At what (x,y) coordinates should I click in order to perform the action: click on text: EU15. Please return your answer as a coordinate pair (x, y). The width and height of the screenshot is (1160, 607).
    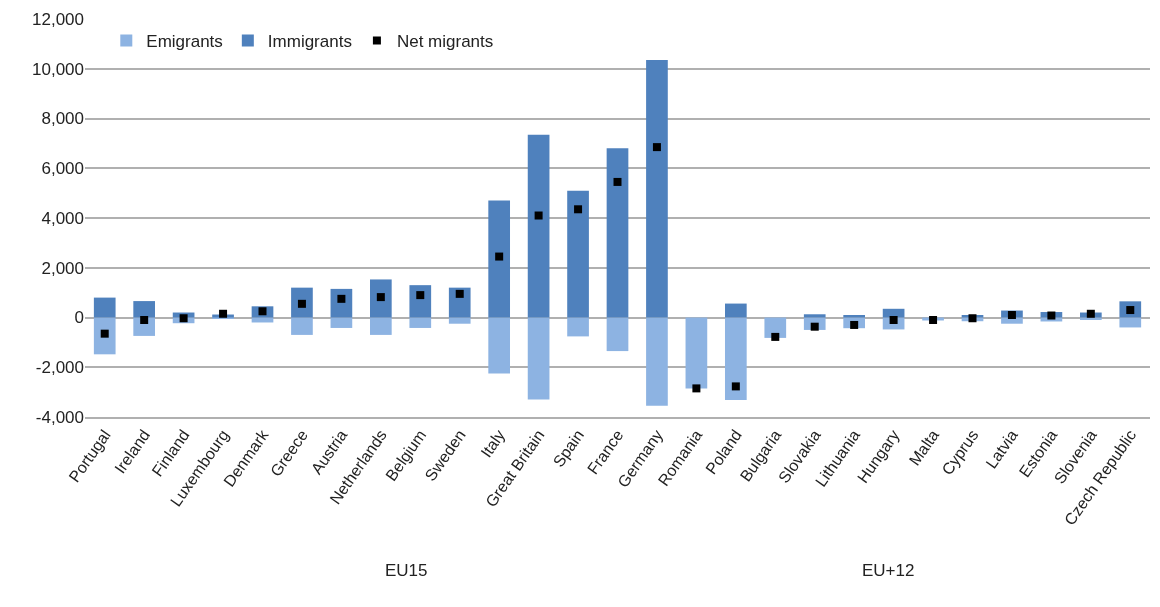
    Looking at the image, I should click on (406, 570).